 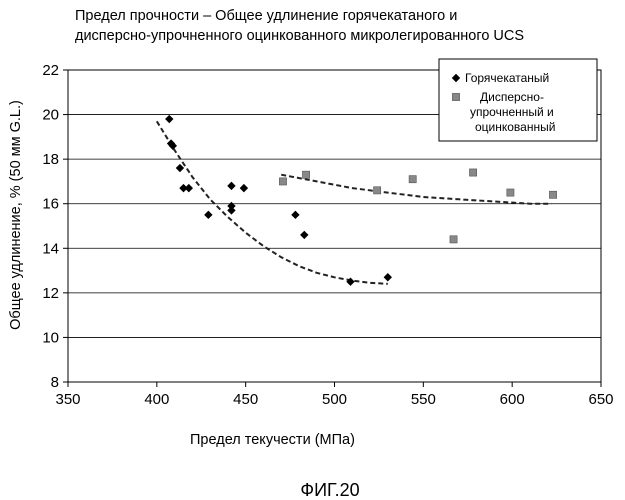 What do you see at coordinates (600, 399) in the screenshot?
I see `x-tick-label-650: 650` at bounding box center [600, 399].